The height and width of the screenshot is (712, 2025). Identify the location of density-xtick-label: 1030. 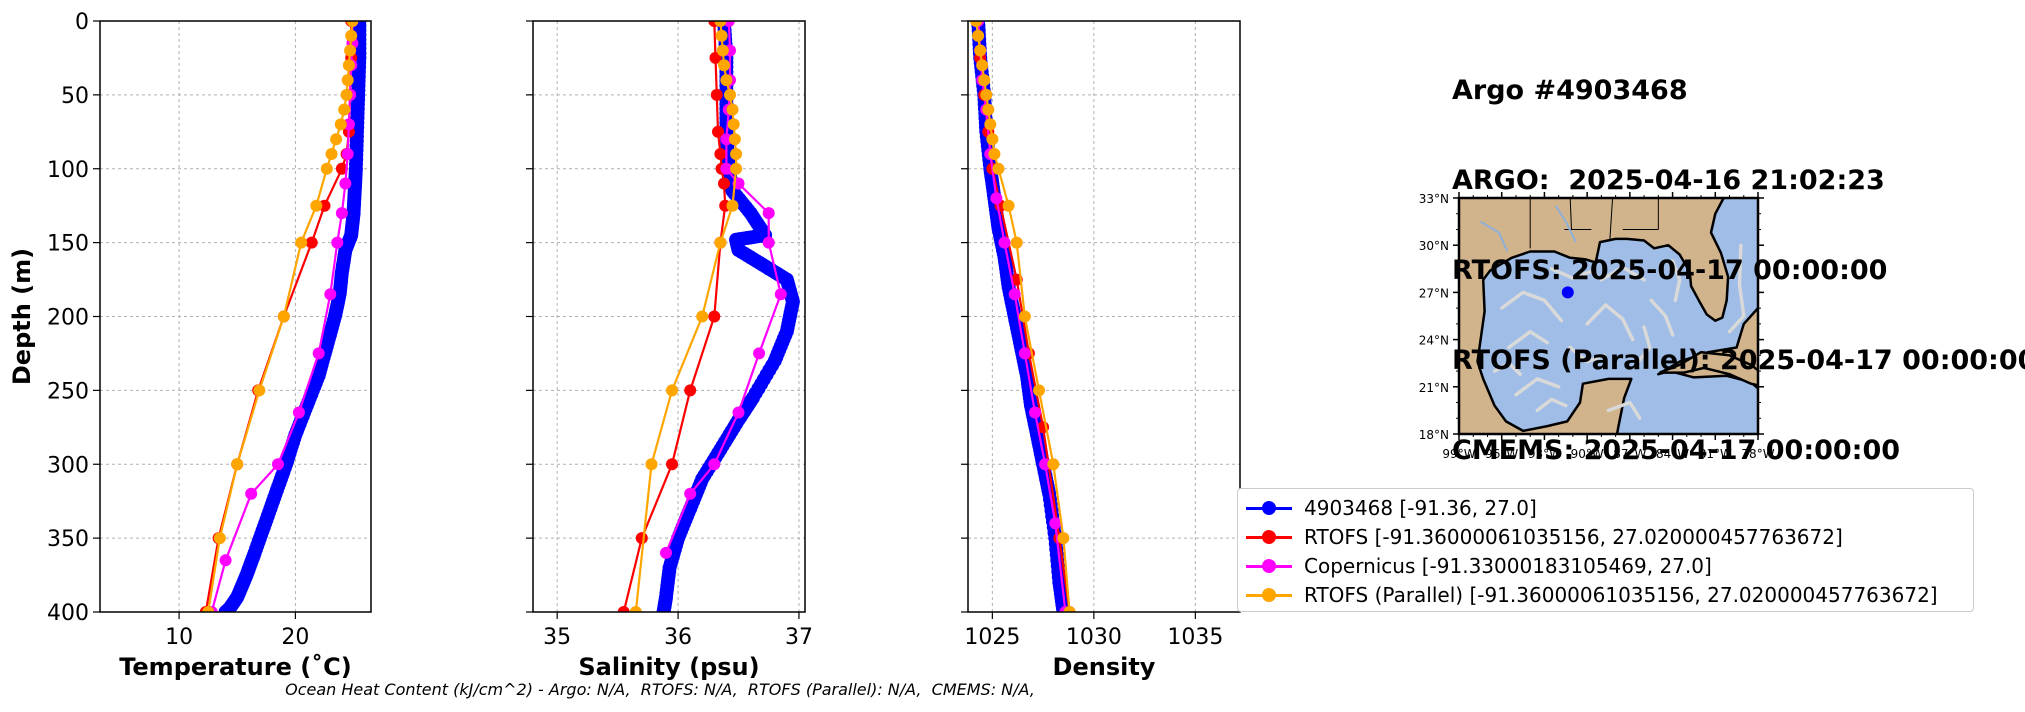
(1094, 637).